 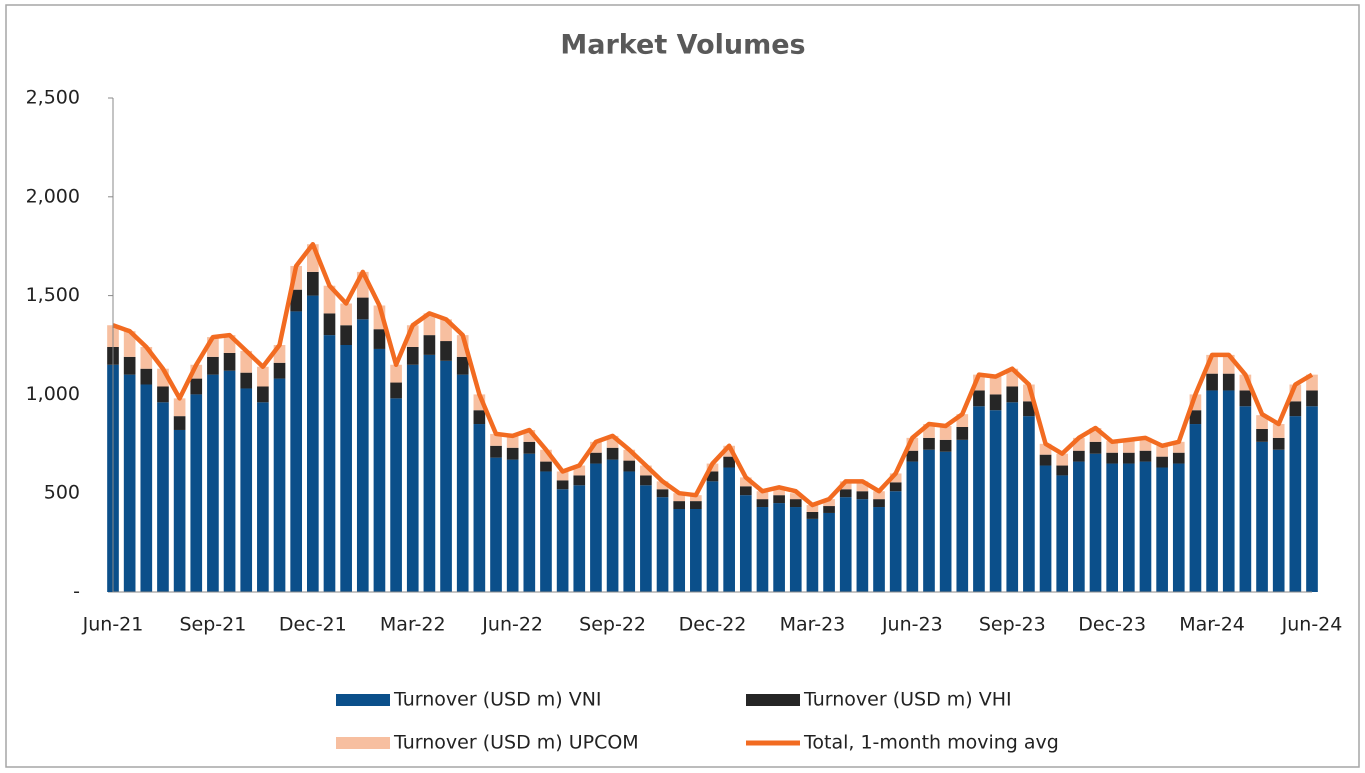 What do you see at coordinates (912, 625) in the screenshot?
I see `x-tick-label: Jun-23` at bounding box center [912, 625].